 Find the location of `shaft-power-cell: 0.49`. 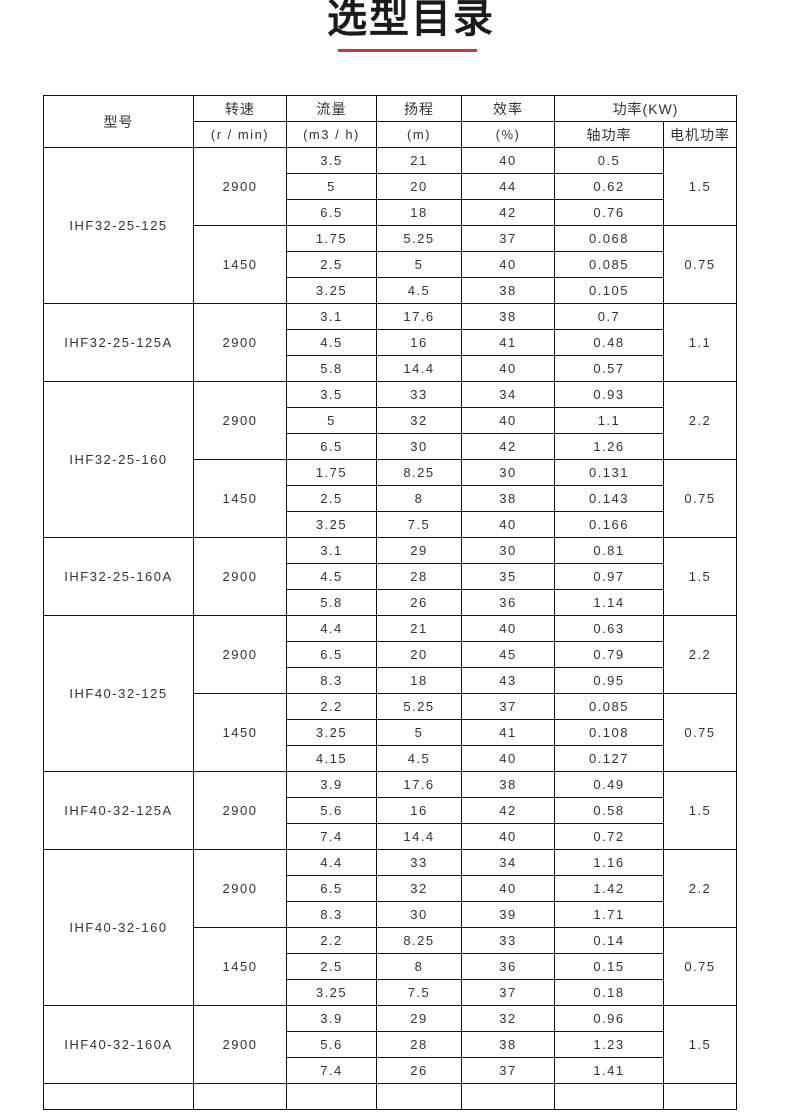

shaft-power-cell: 0.49 is located at coordinates (609, 784).